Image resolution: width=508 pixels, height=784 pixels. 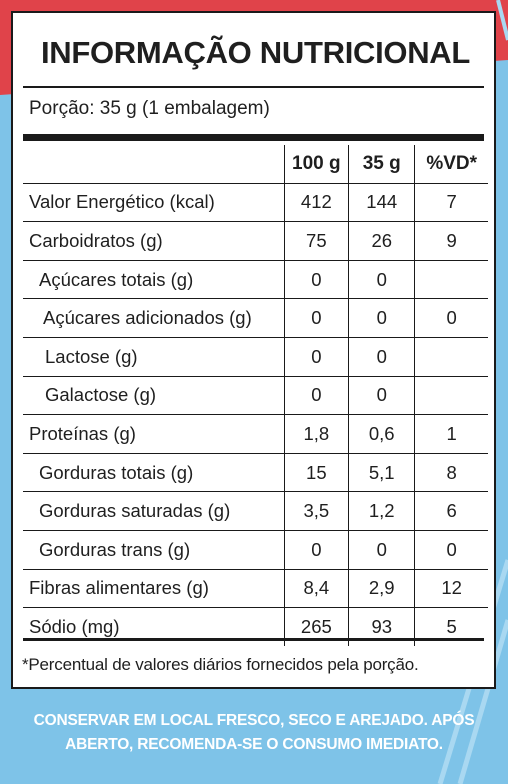 What do you see at coordinates (451, 473) in the screenshot?
I see `value-vd: 8` at bounding box center [451, 473].